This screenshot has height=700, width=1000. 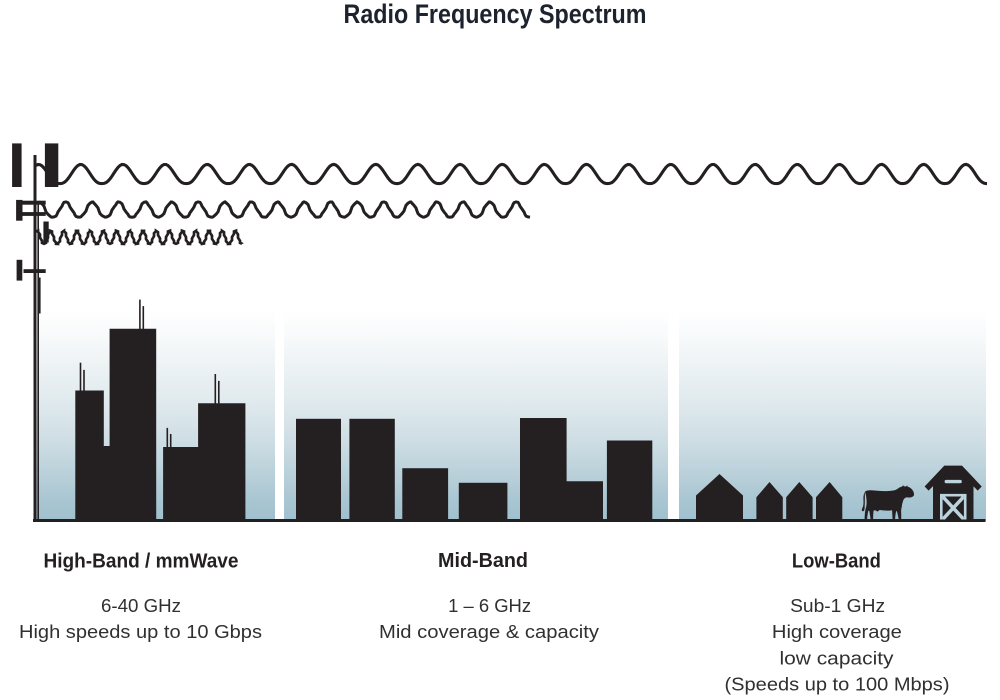 I want to click on svg-text: Mid-Band, so click(x=483, y=560).